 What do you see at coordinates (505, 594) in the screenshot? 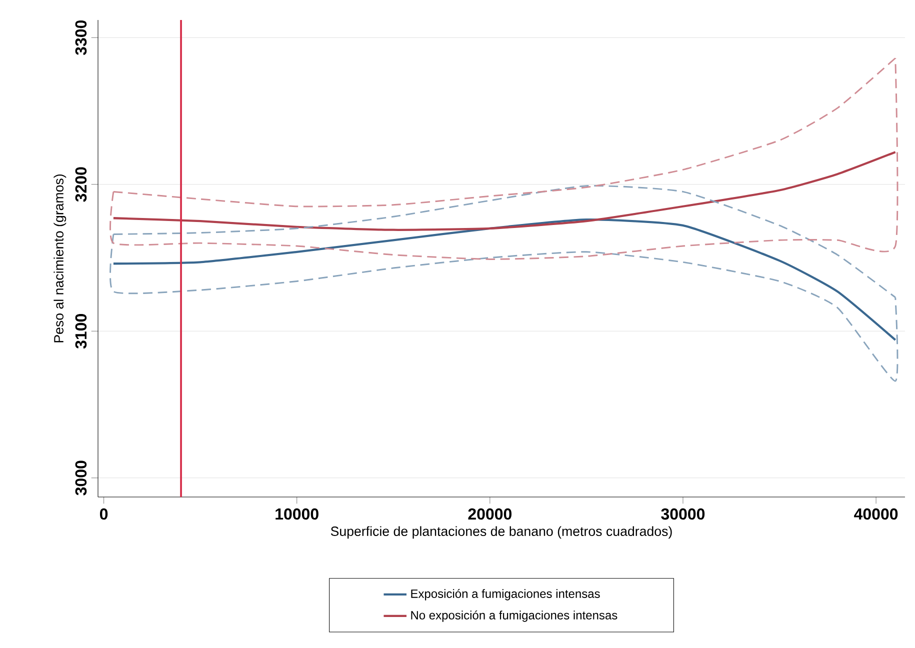
I see `legend-label: Exposición a fumigaciones intensas` at bounding box center [505, 594].